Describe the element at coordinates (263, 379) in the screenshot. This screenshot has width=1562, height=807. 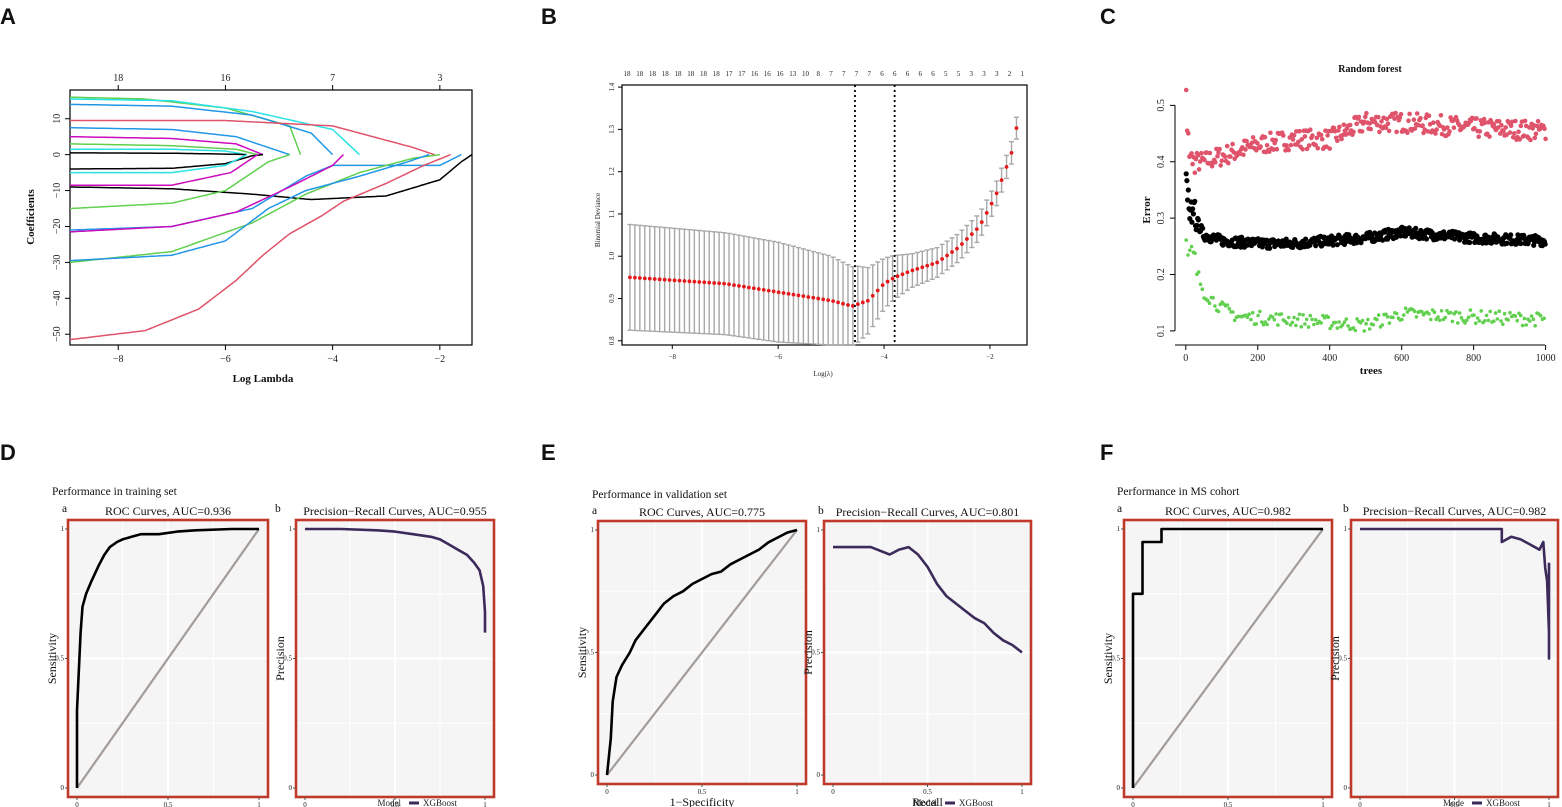
I see `axis-label-x: Log Lambda` at that location.